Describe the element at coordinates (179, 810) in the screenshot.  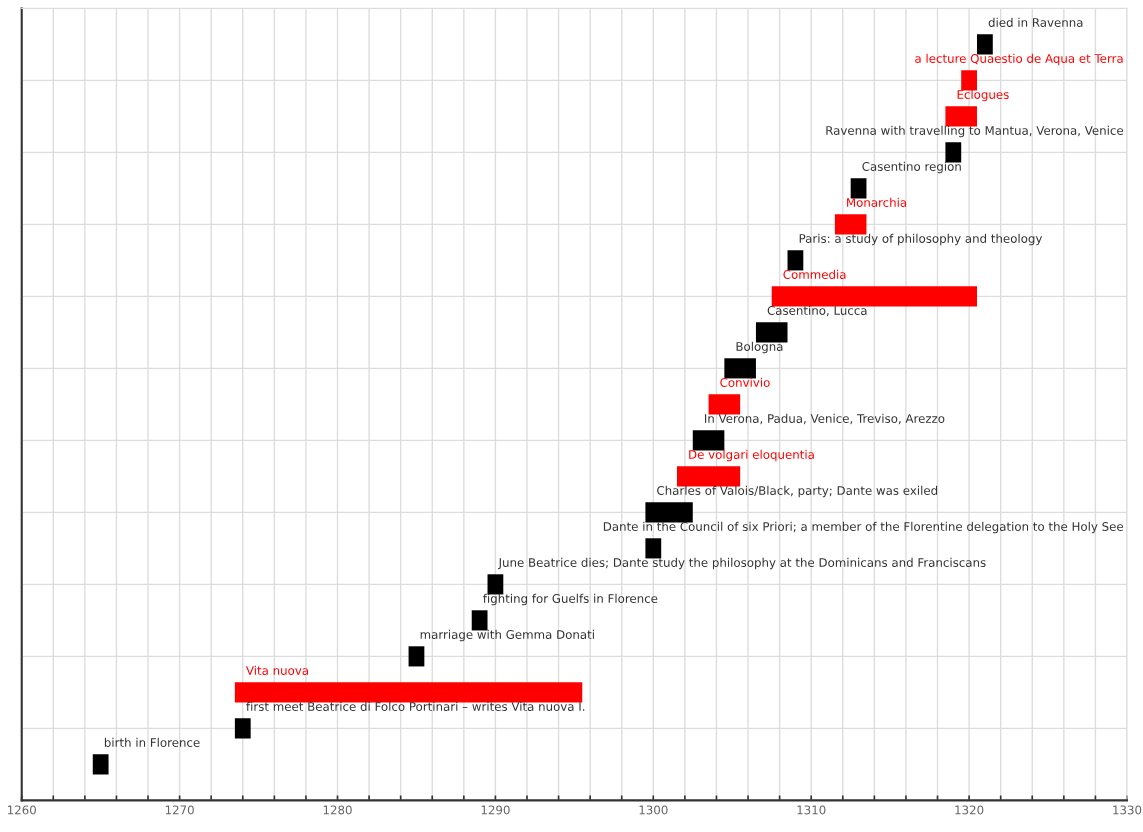
I see `x-tick-label: 1270` at that location.